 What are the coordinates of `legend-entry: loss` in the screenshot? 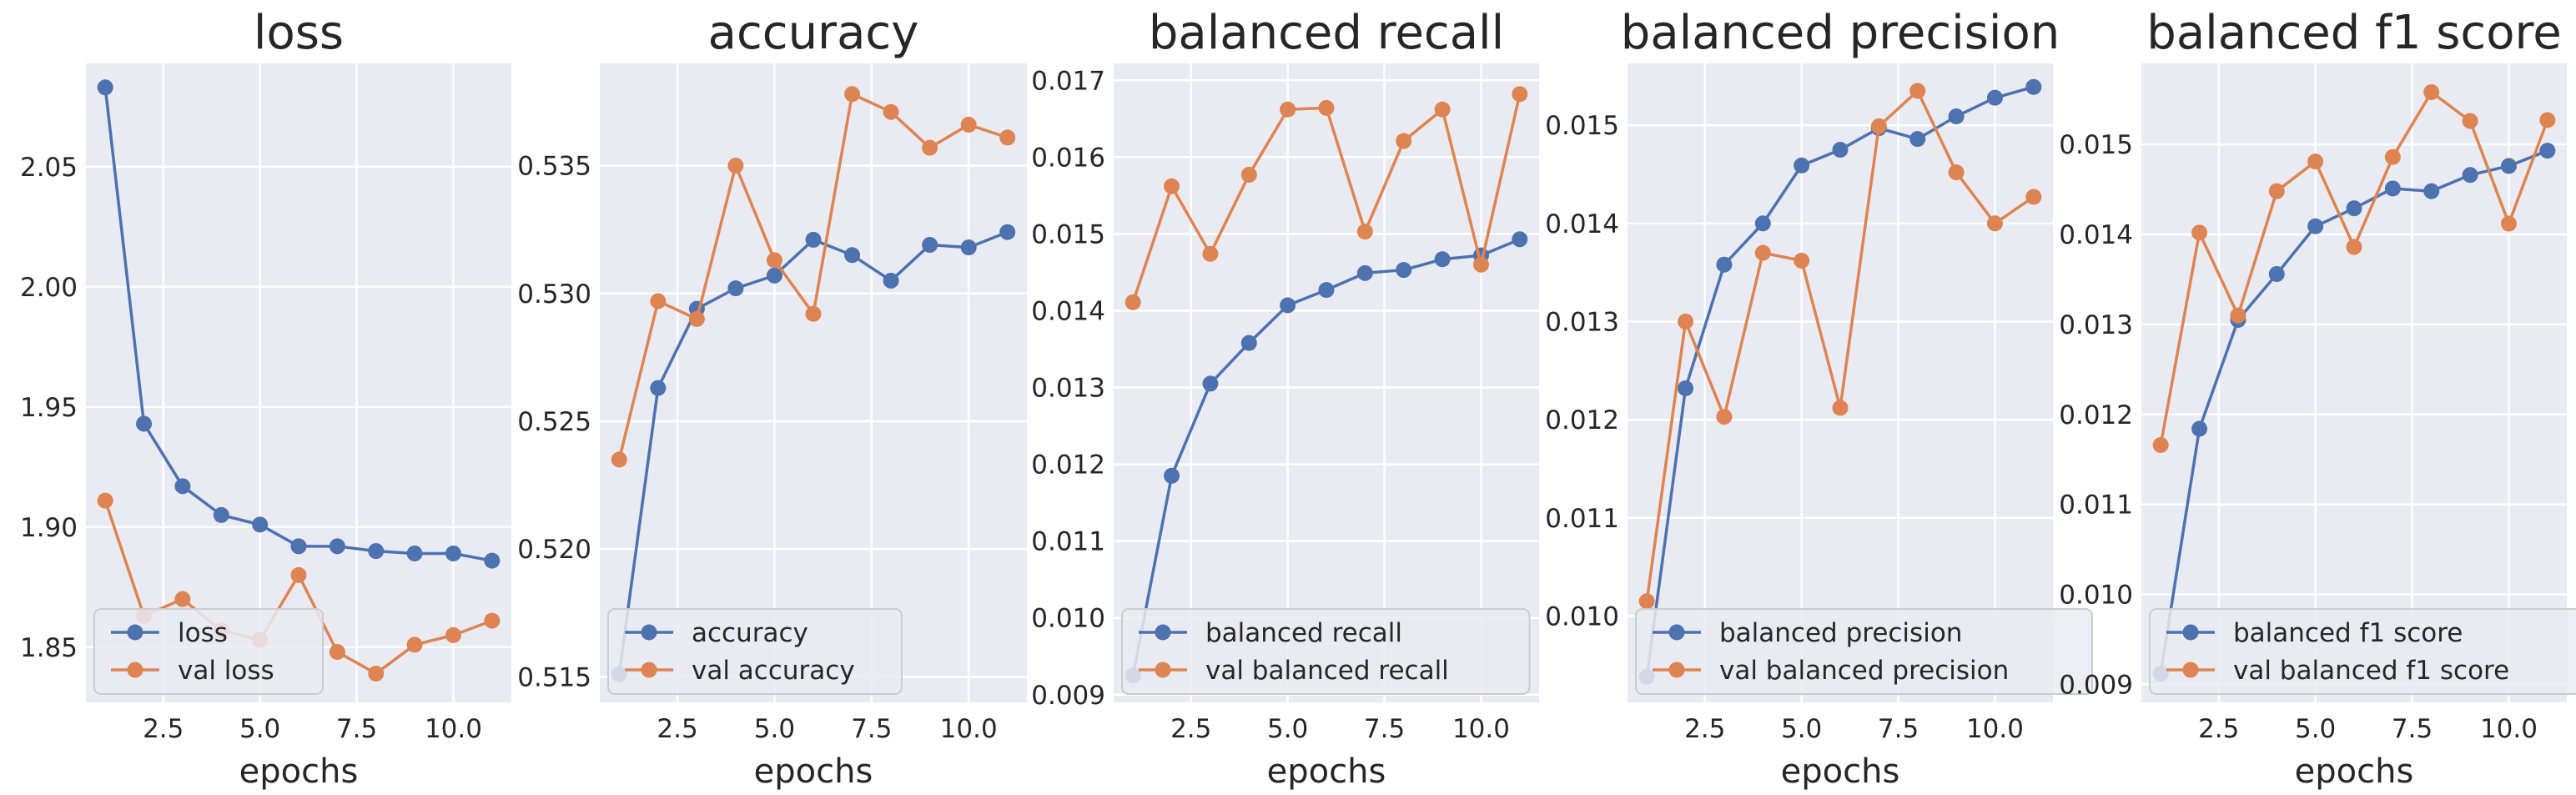 It's located at (203, 633).